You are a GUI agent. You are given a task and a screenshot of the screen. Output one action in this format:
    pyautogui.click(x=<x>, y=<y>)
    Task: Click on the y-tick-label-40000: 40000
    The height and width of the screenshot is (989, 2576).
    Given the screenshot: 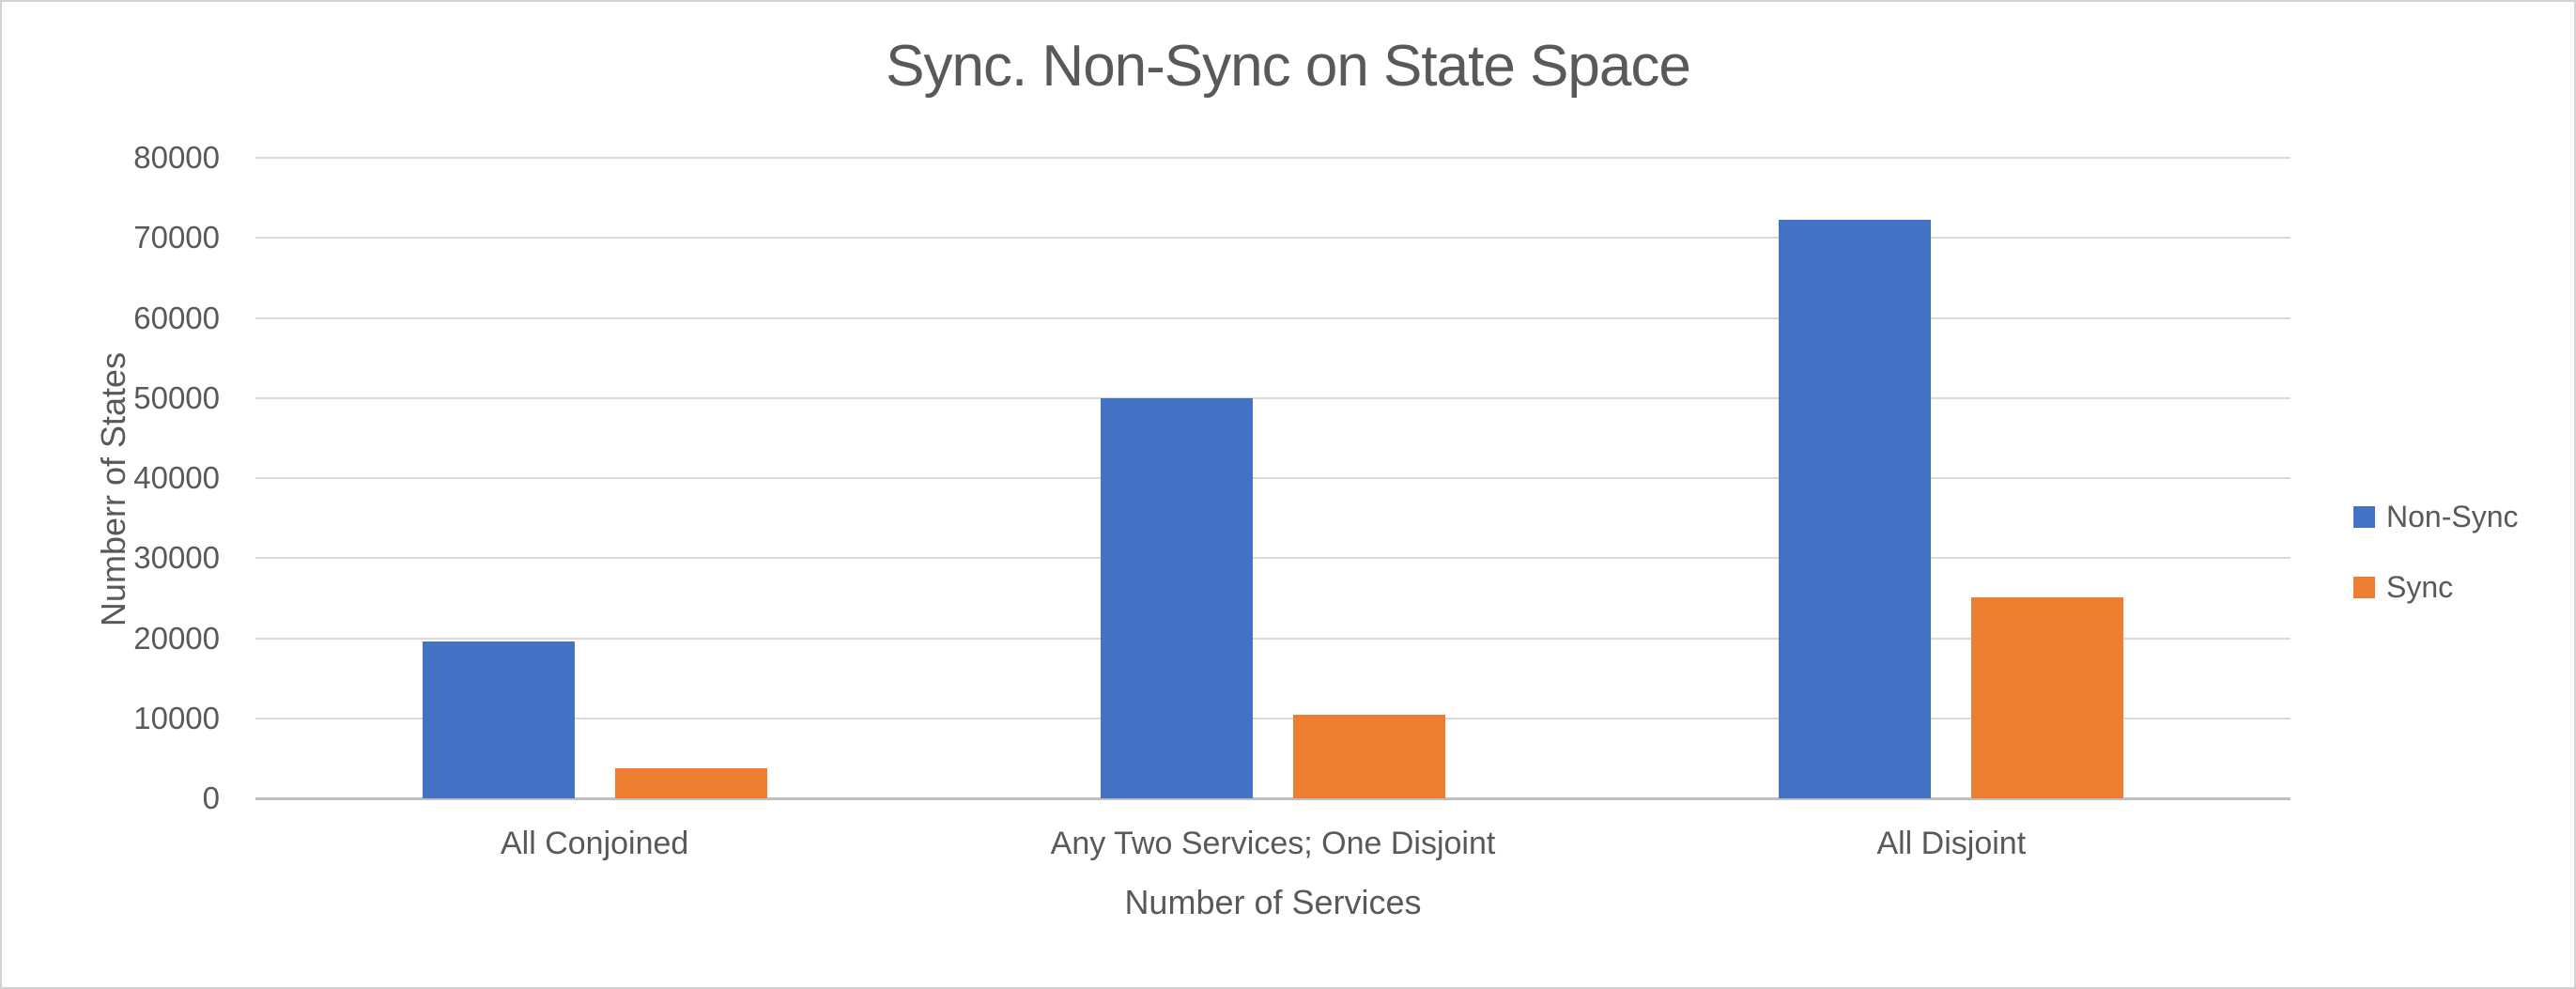 What is the action you would take?
    pyautogui.click(x=176, y=477)
    